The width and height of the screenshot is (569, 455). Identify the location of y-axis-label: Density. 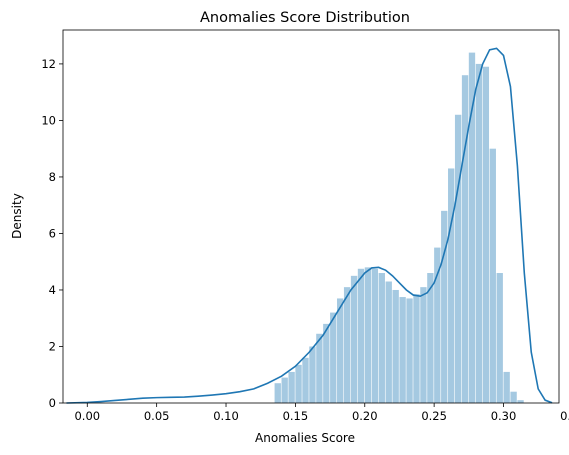
(17, 216).